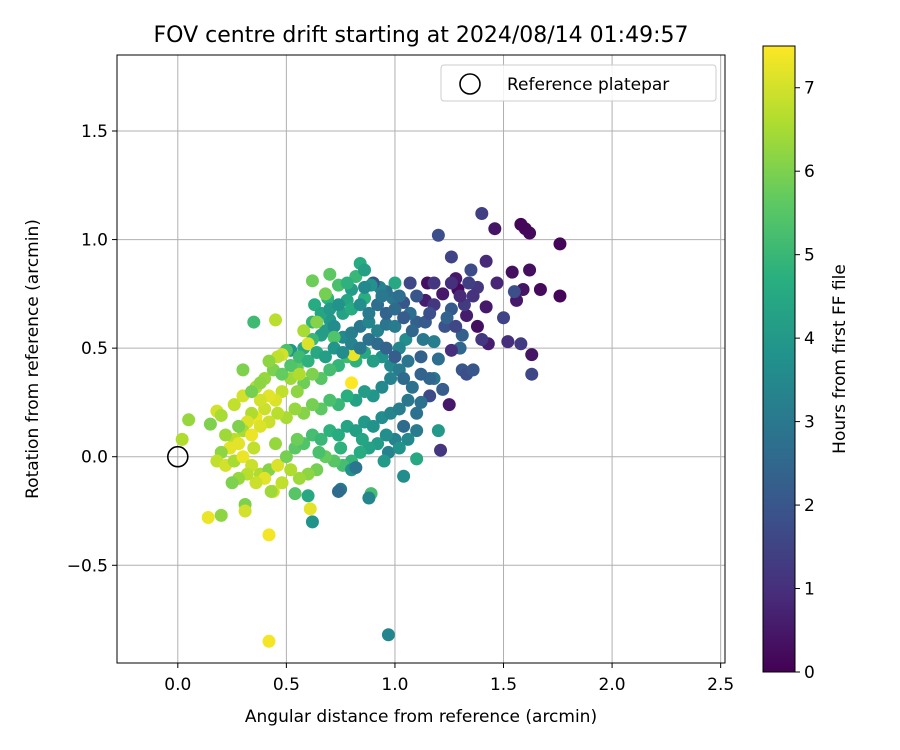 The image size is (900, 750). I want to click on colorbar-label: Hours from first FF file, so click(840, 359).